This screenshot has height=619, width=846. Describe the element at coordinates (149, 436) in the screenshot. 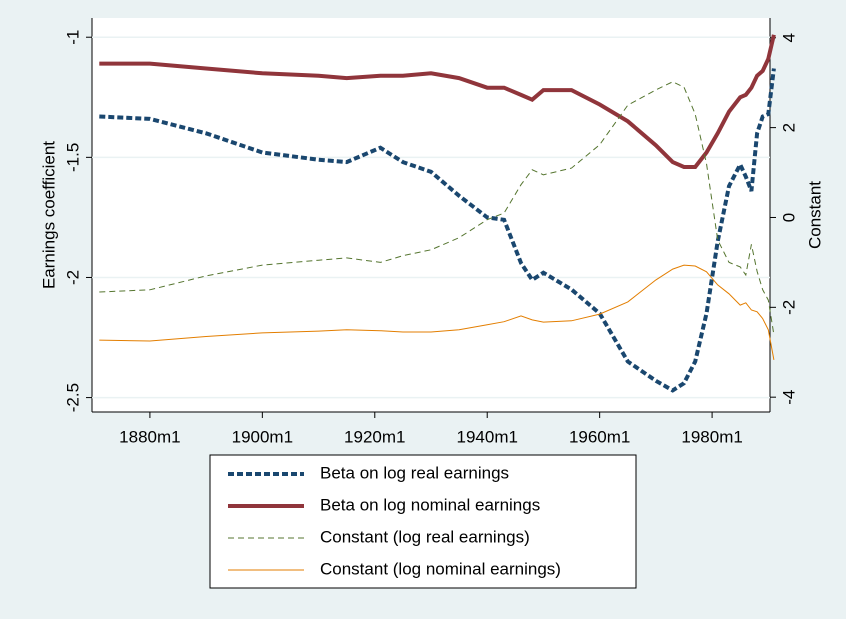

I see `x-tick-label: 1880m1` at that location.